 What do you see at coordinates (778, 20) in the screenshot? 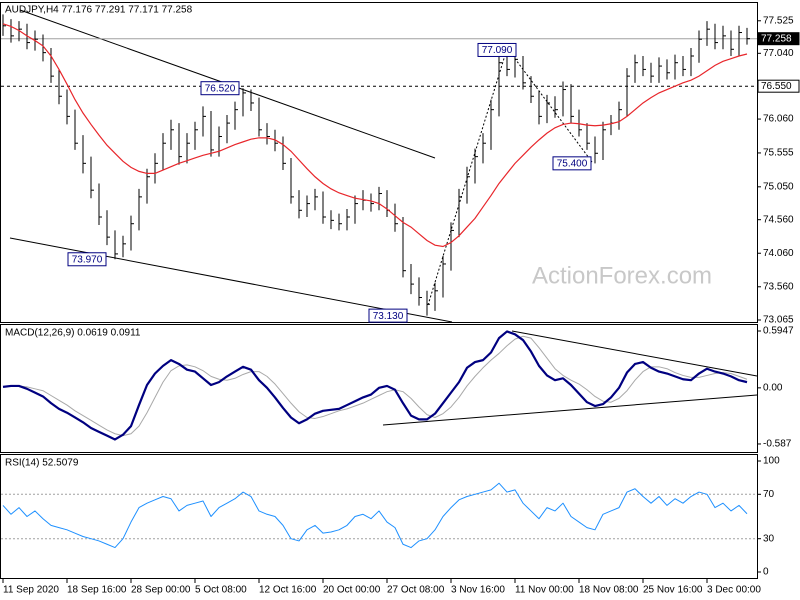
I see `y-tick-label: 77.525` at bounding box center [778, 20].